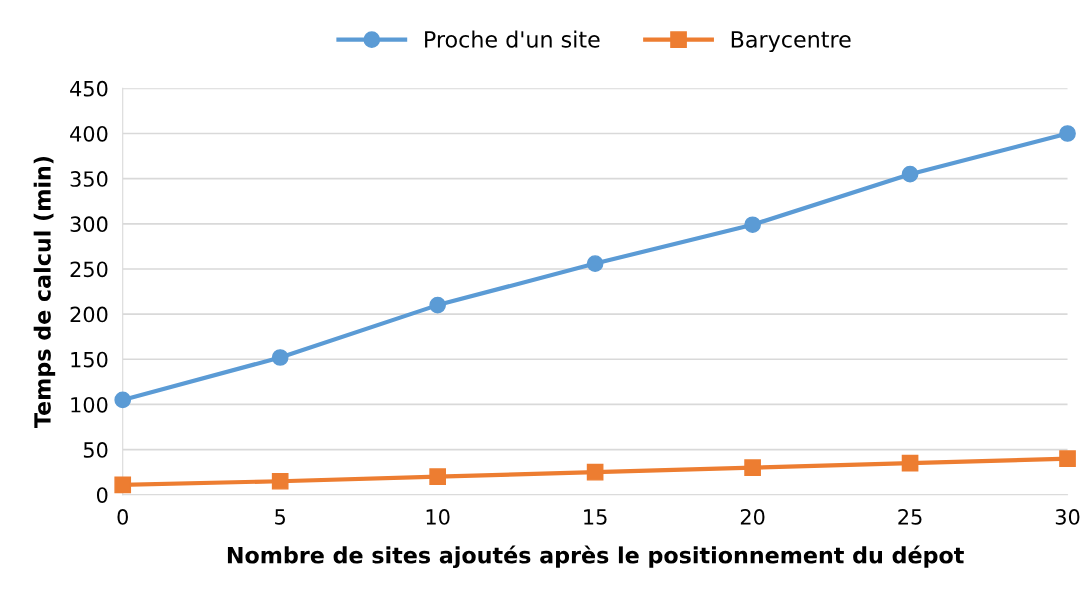  What do you see at coordinates (89, 404) in the screenshot?
I see `y-tick-label: 100` at bounding box center [89, 404].